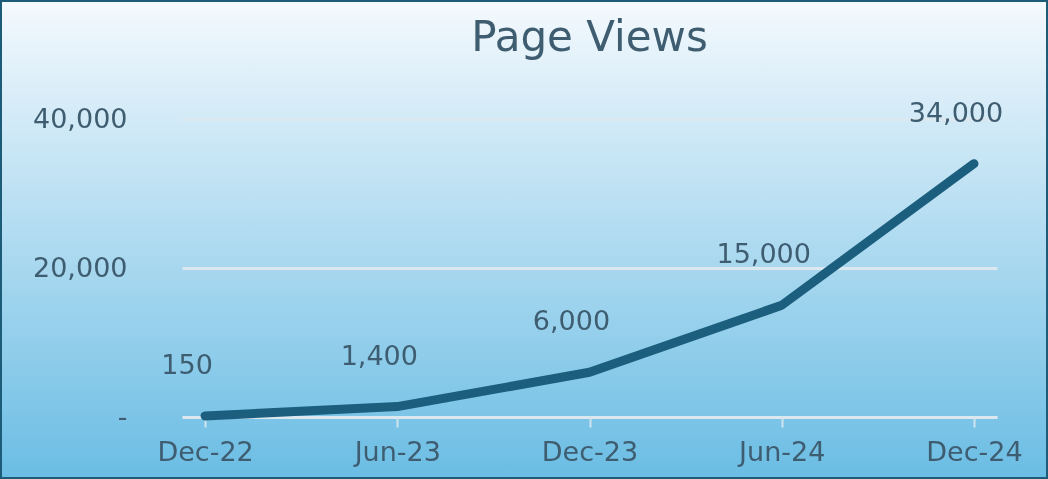 The width and height of the screenshot is (1048, 479). Describe the element at coordinates (187, 364) in the screenshot. I see `data-label: 150` at that location.